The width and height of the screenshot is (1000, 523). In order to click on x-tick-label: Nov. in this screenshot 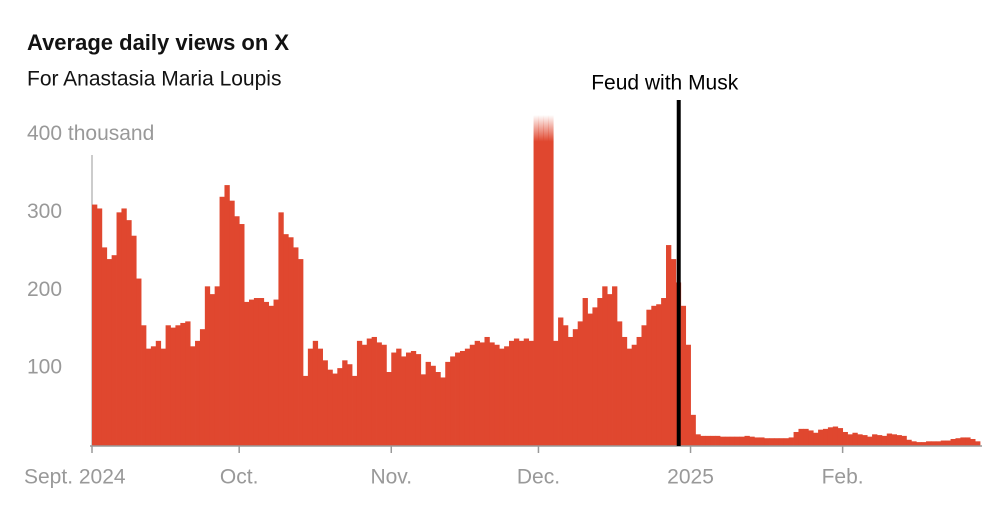, I will do `click(391, 477)`.